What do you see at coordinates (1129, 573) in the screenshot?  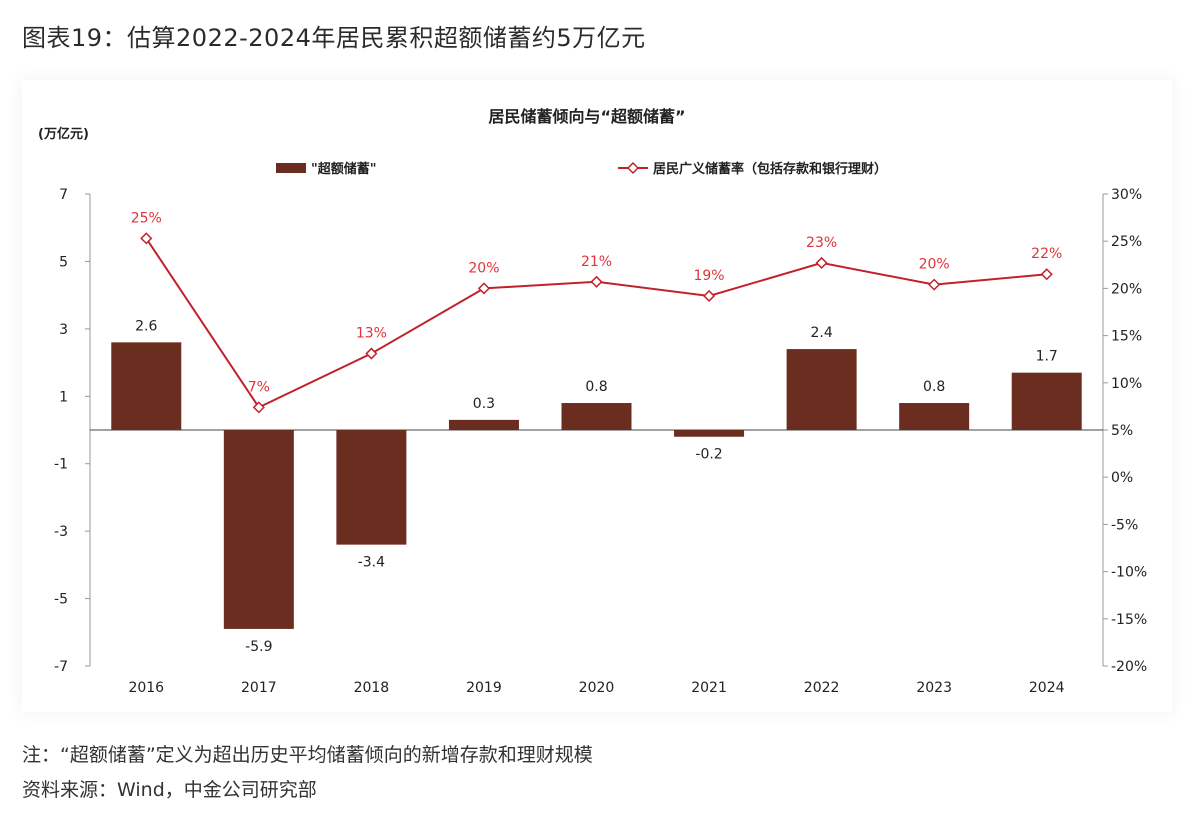 I see `right-axis-tick-label: -10%` at bounding box center [1129, 573].